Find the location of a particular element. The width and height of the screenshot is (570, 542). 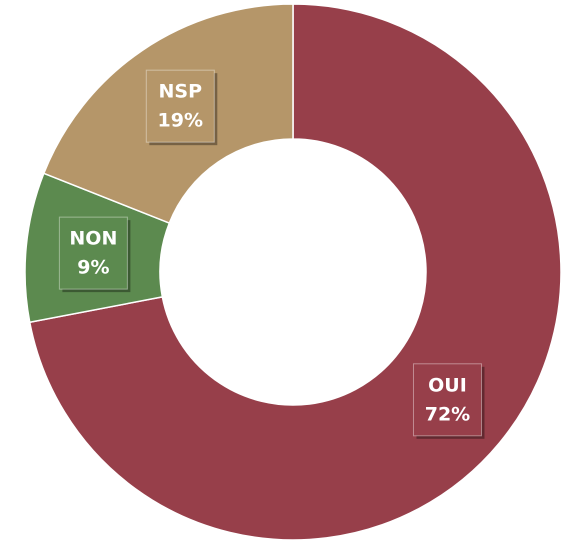

data-label: NON 9% is located at coordinates (94, 254).